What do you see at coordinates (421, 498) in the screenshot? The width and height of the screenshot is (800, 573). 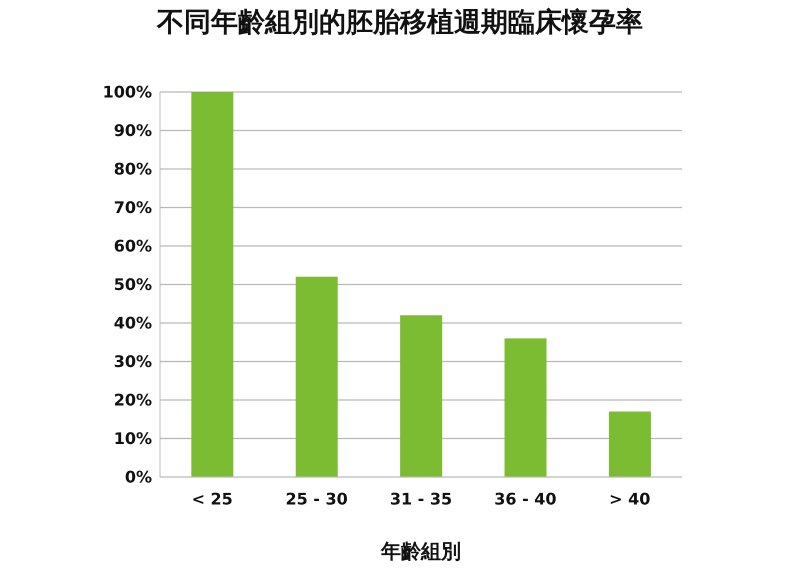 I see `x-tick-label: 31 - 35` at bounding box center [421, 498].